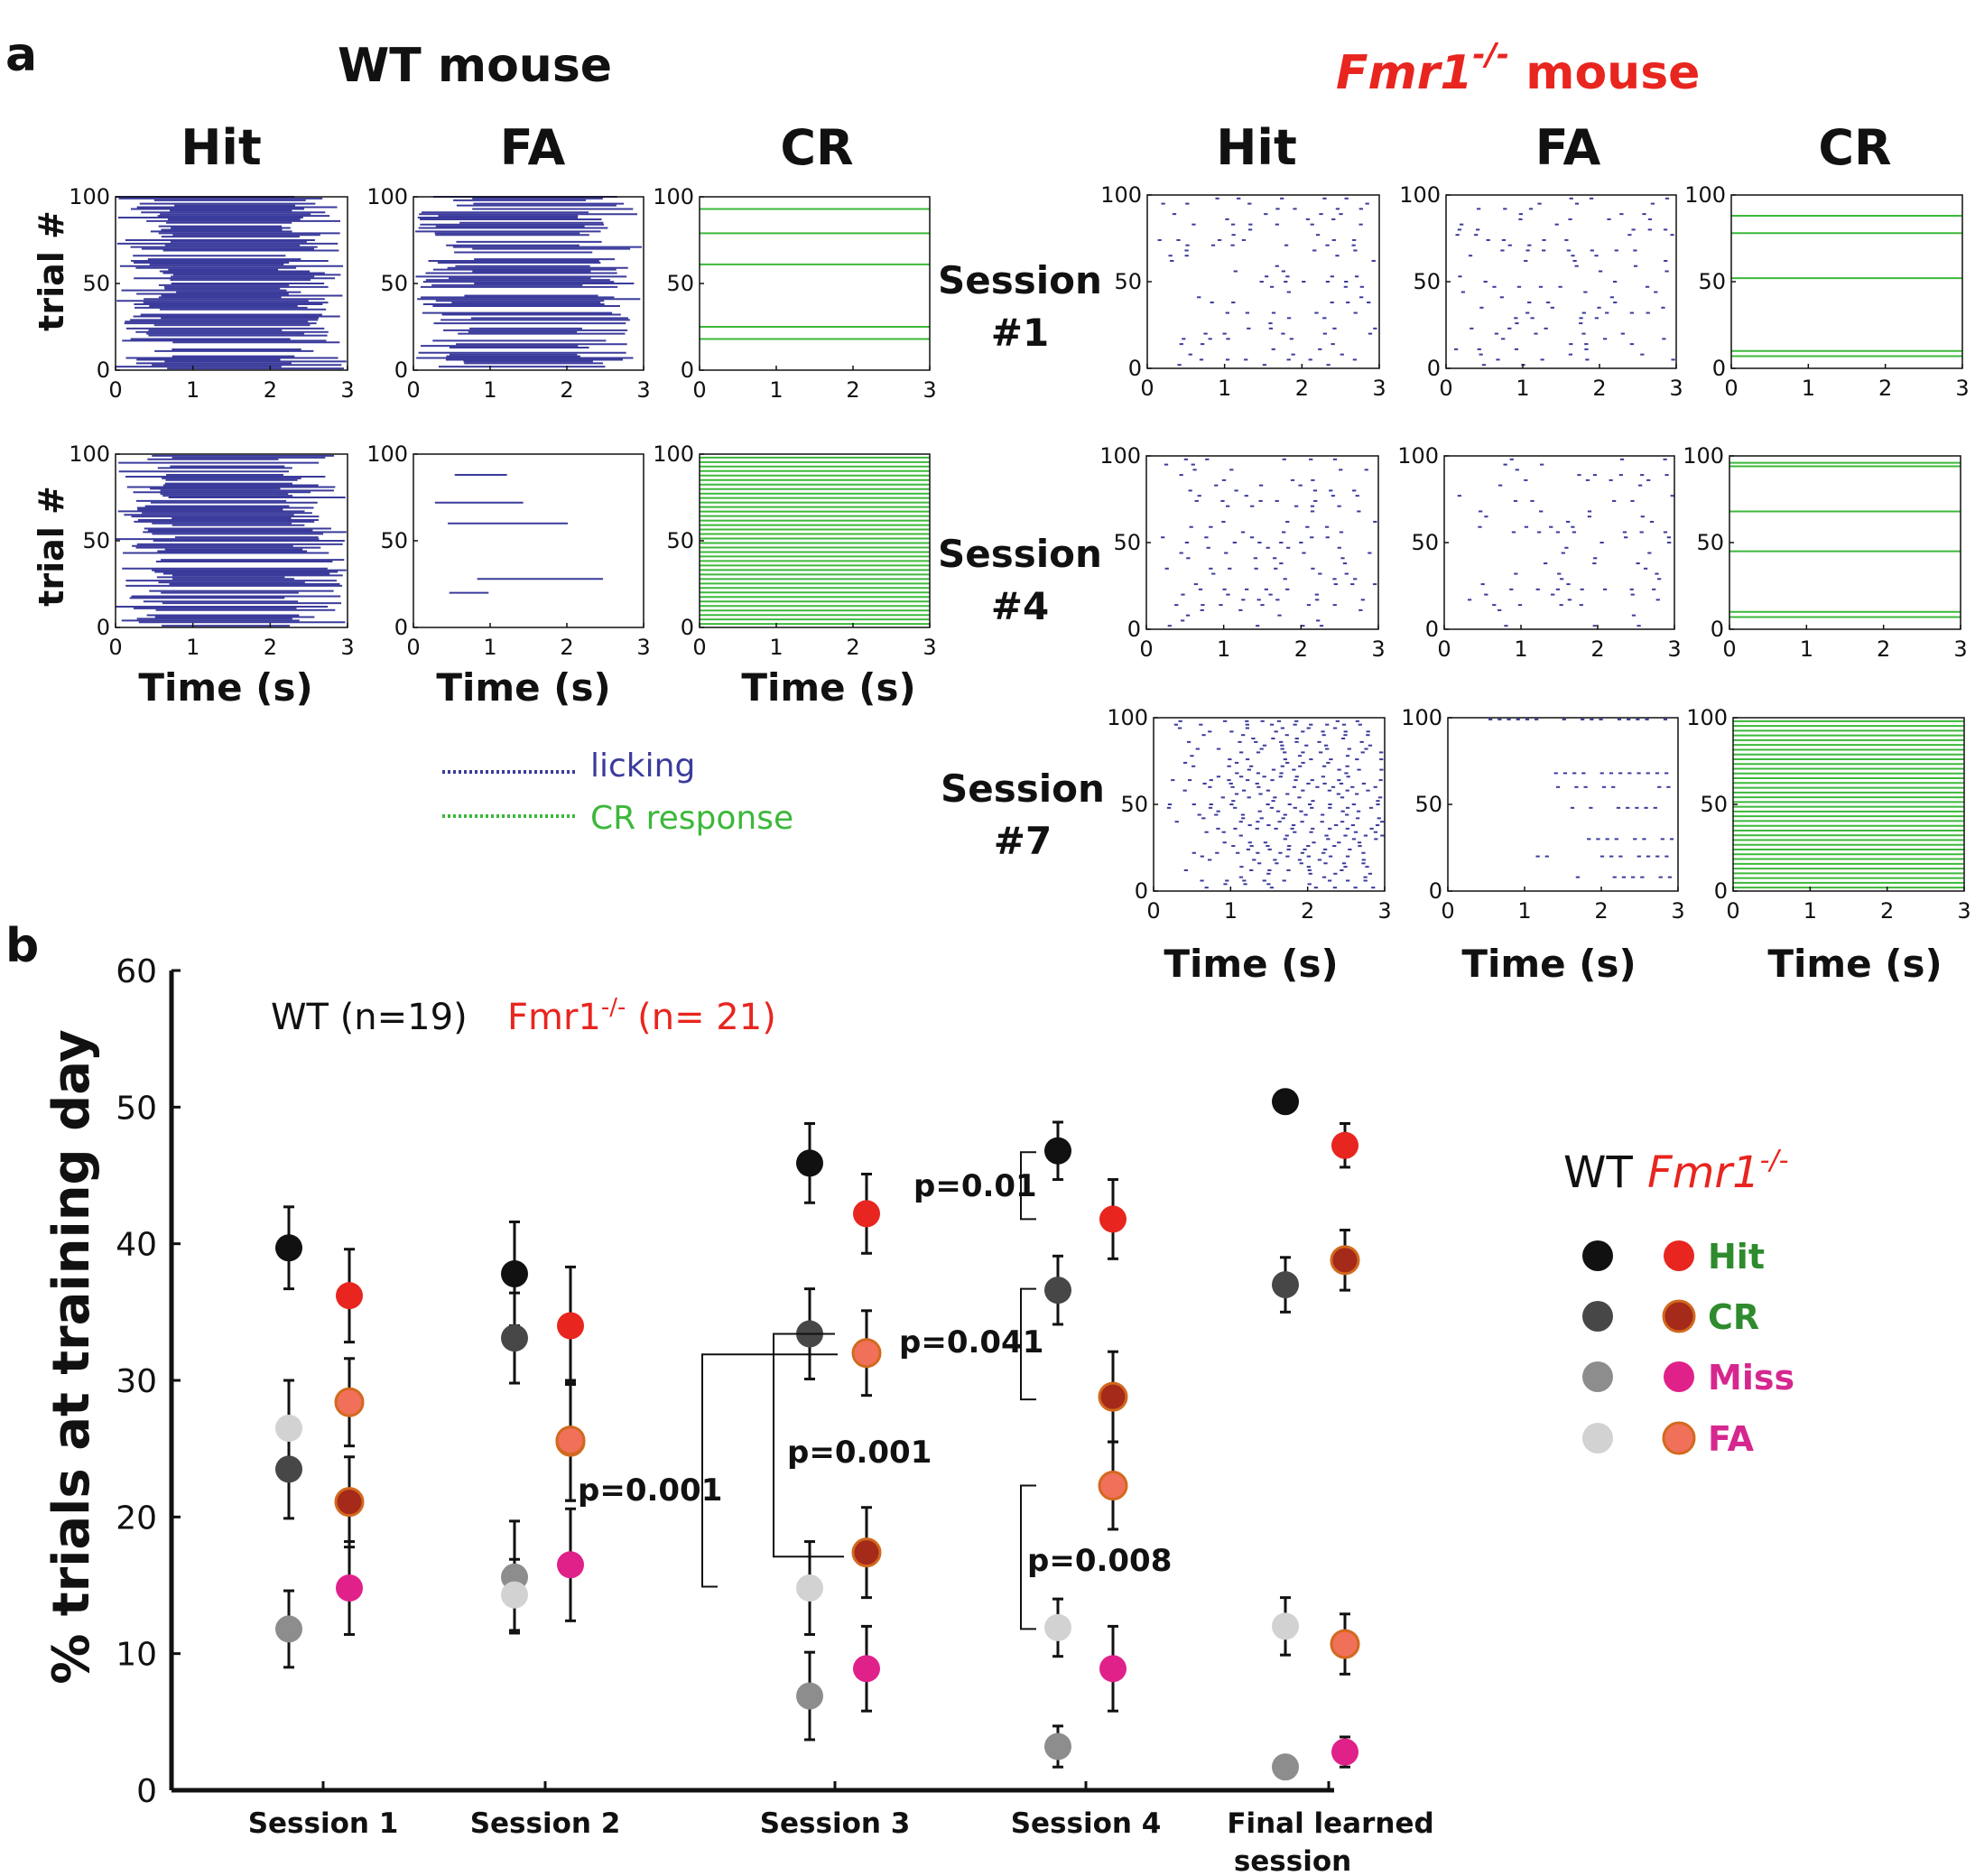 The height and width of the screenshot is (1876, 1975). I want to click on raster-ko-fa-s4: 0 50 100 0 1 2 3, so click(1539, 553).